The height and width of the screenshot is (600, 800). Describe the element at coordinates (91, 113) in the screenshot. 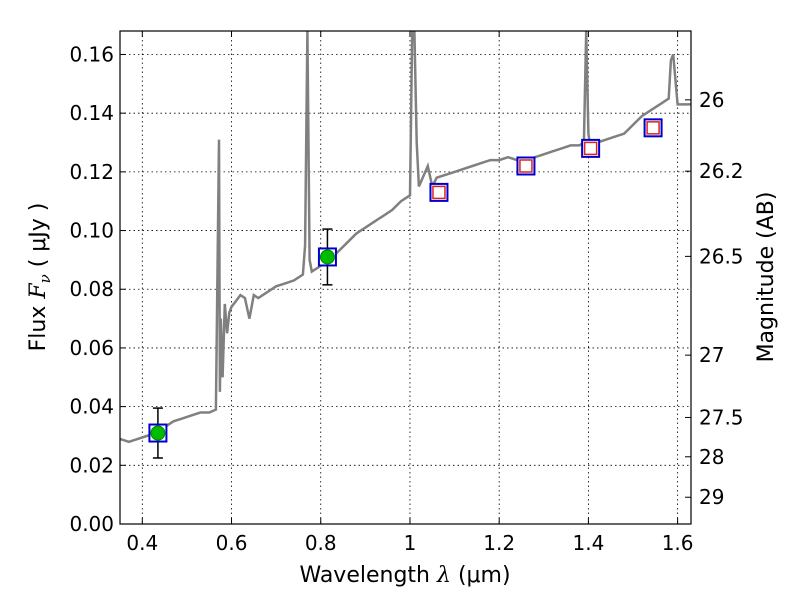

I see `y-tick-label: 0.14` at that location.